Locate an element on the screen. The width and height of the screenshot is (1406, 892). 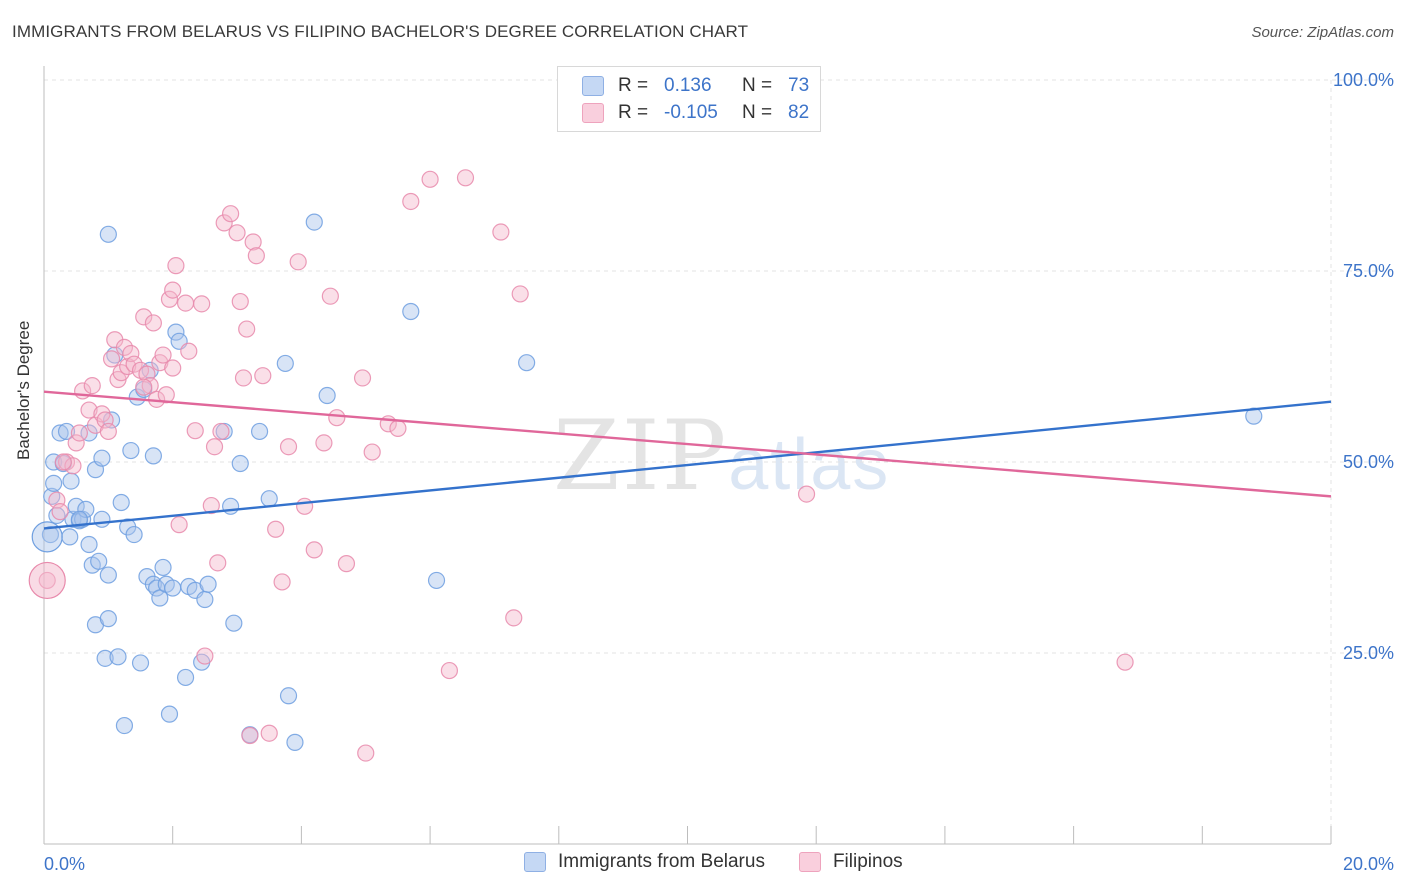
series-swatch-filipinos is located at coordinates (809, 862).